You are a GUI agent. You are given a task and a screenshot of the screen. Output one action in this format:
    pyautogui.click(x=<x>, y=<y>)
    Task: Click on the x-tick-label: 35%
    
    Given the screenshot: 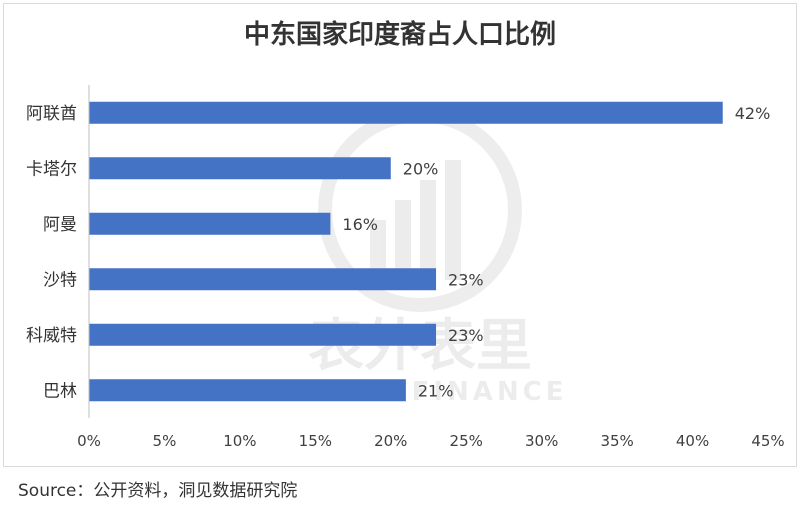 What is the action you would take?
    pyautogui.click(x=616, y=441)
    